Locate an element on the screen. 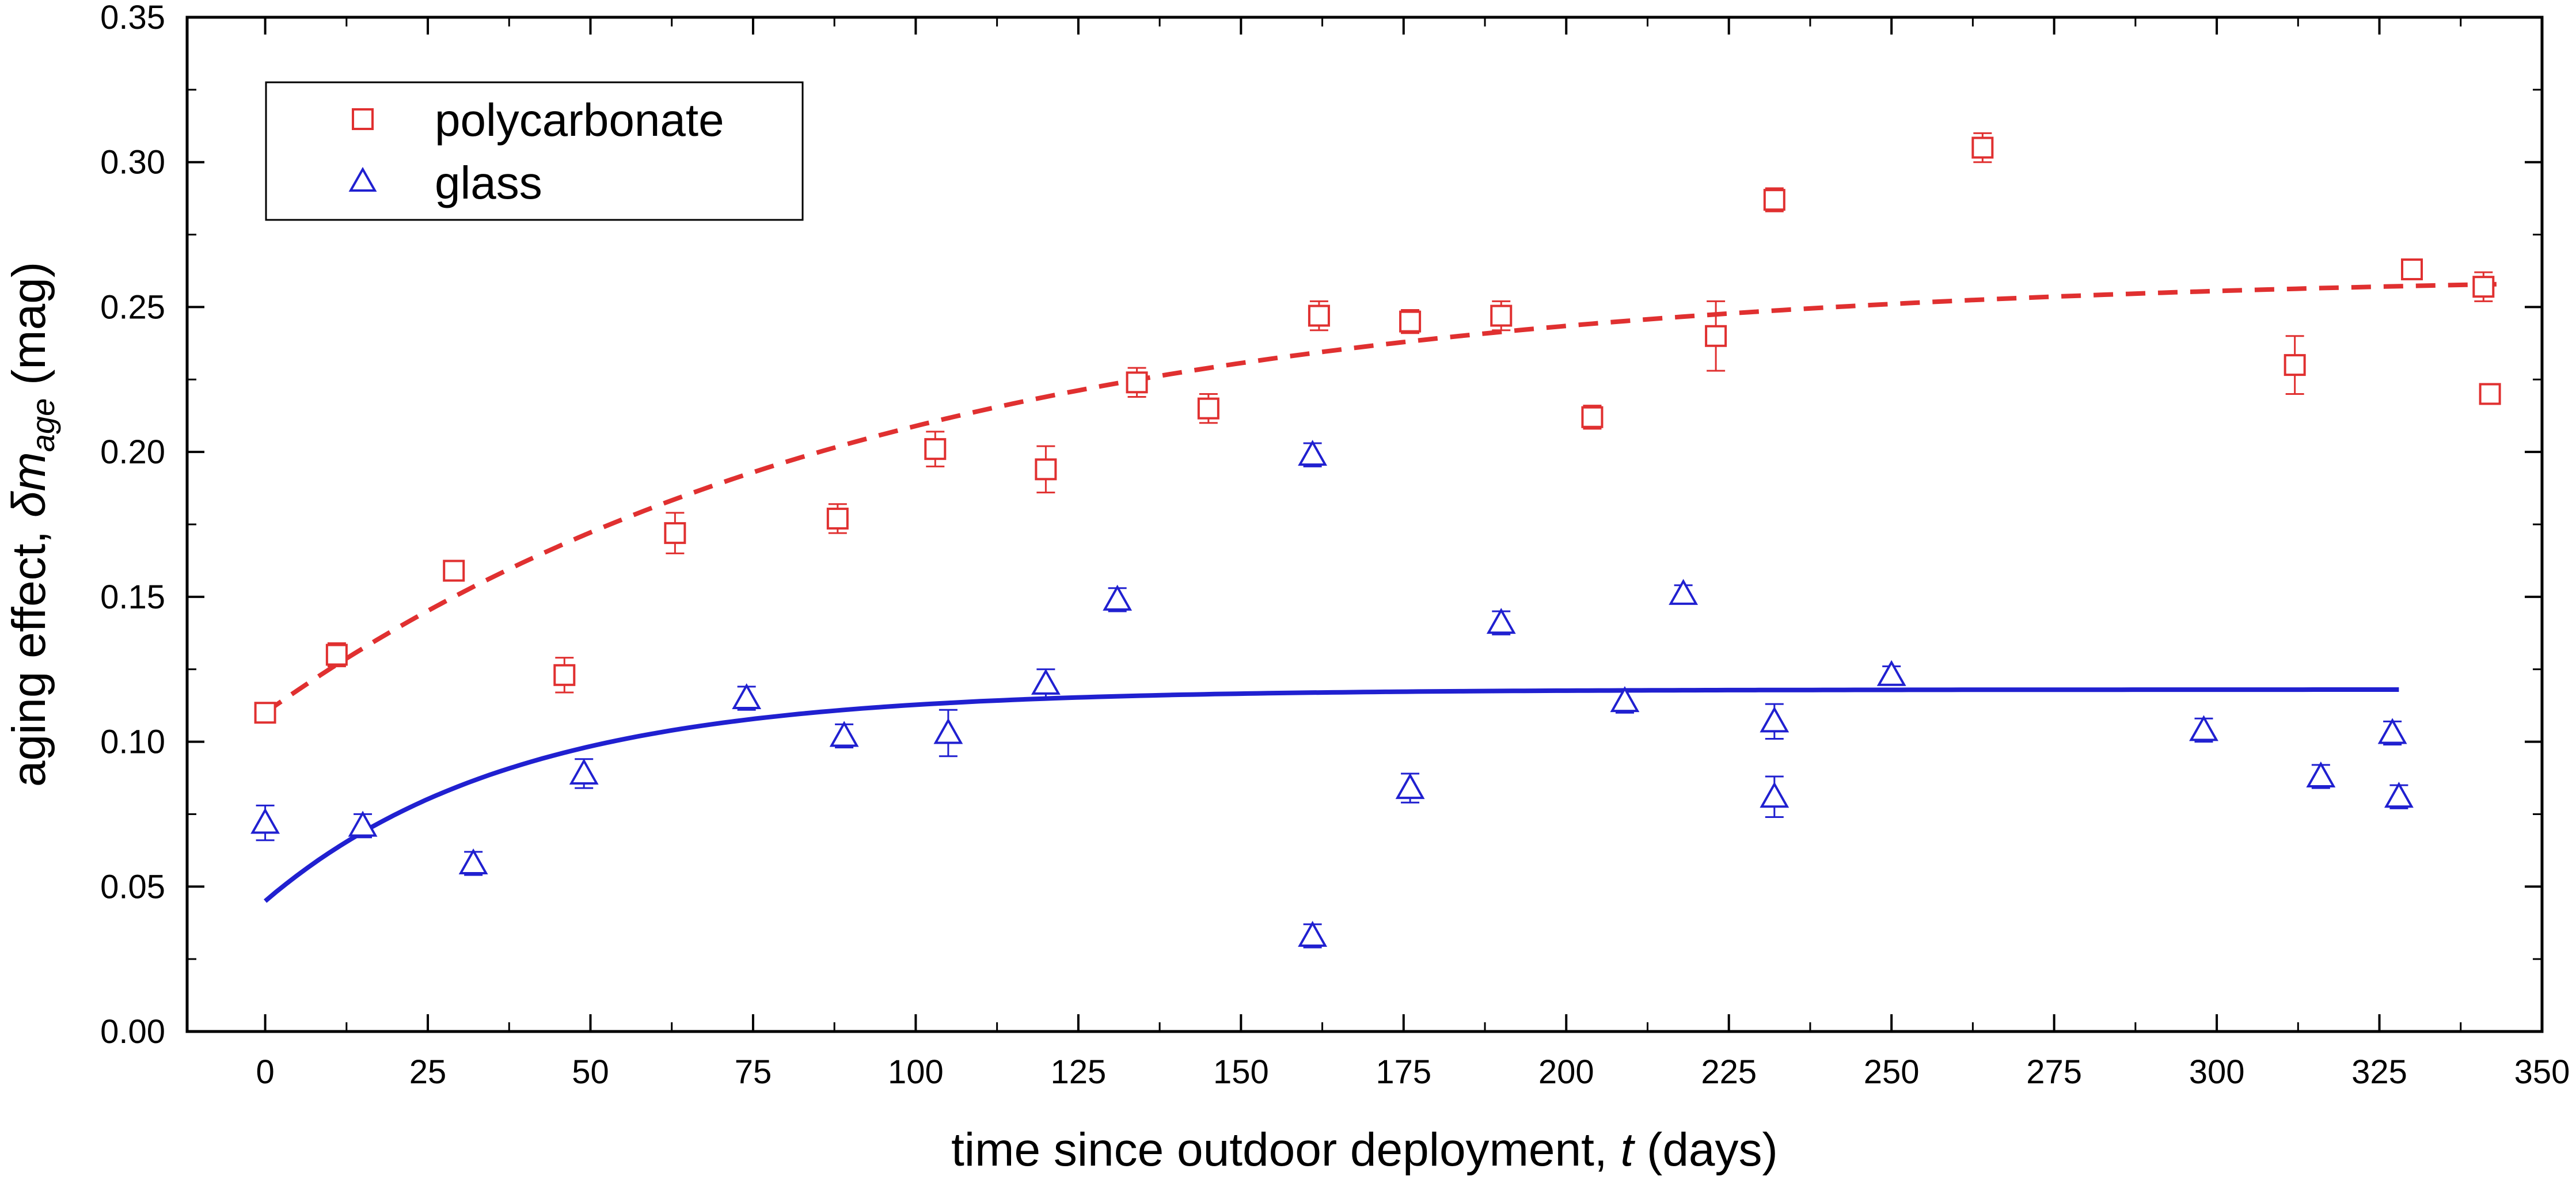 This screenshot has height=1180, width=2576. legend-box is located at coordinates (534, 151).